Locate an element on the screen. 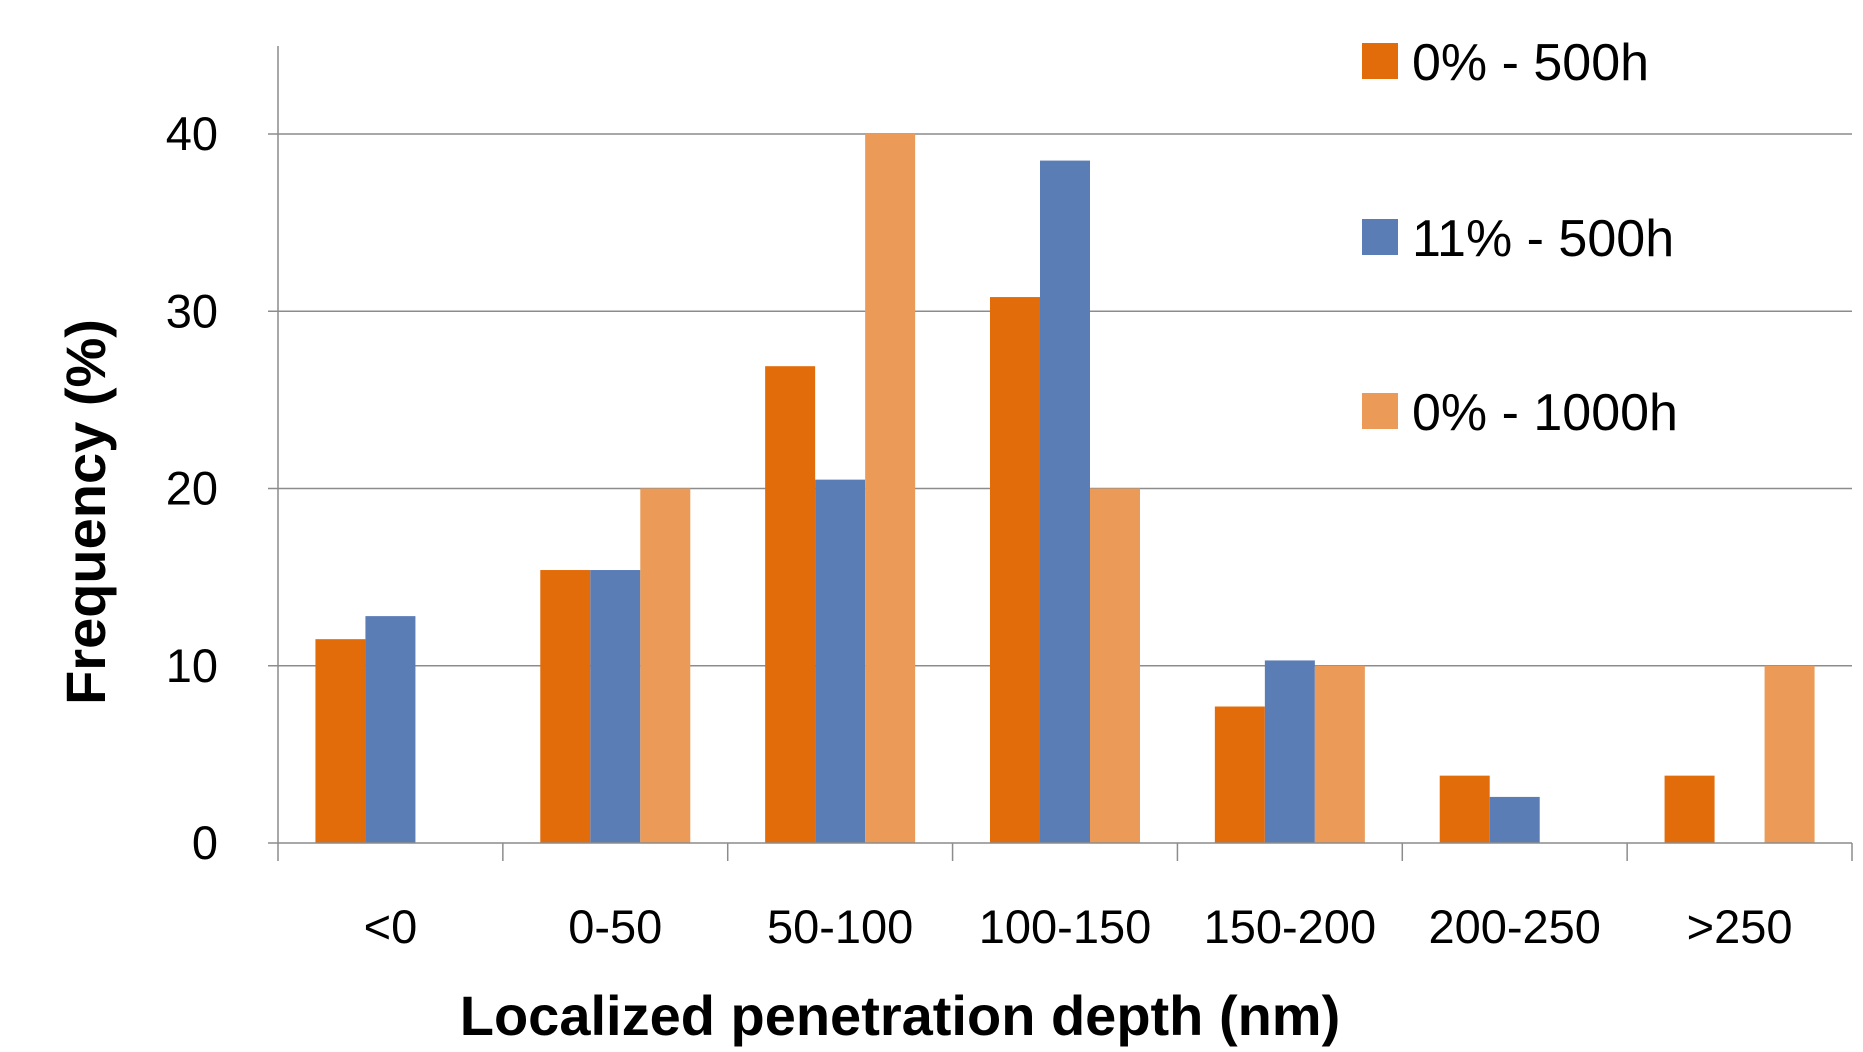  x-tick-label: 0-50 is located at coordinates (615, 926).